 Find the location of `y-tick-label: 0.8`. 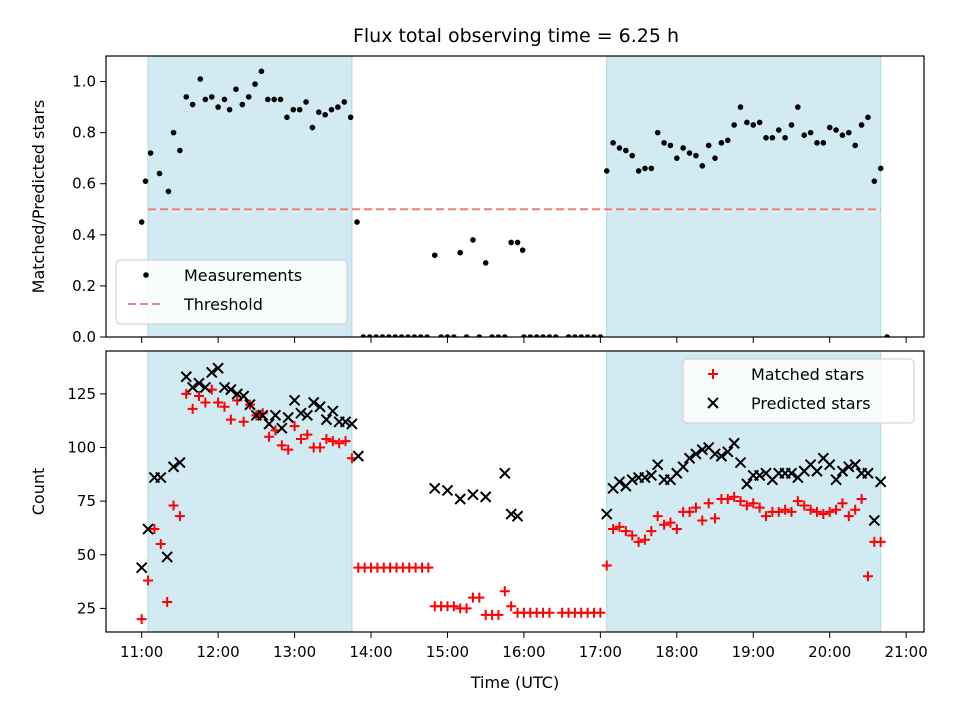

y-tick-label: 0.8 is located at coordinates (84, 133).